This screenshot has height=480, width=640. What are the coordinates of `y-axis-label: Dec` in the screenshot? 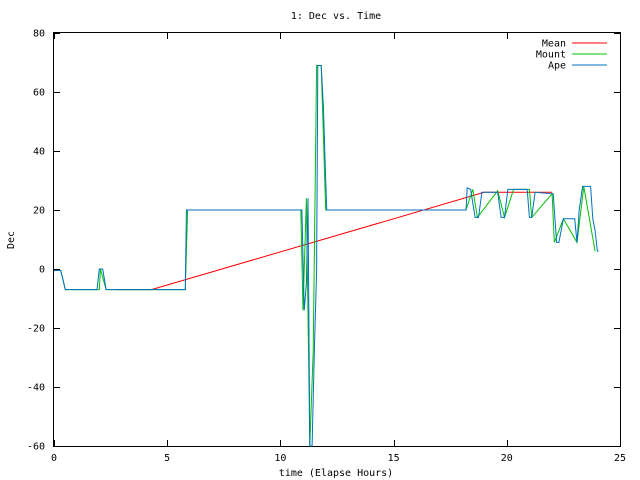 It's located at (11, 240).